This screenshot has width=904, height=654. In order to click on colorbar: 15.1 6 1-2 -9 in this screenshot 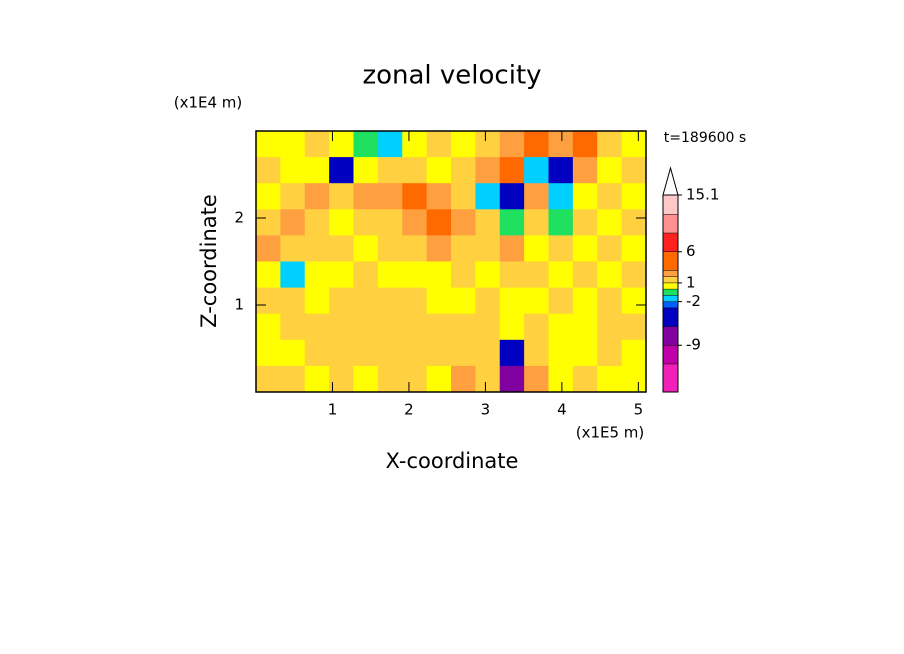, I will do `click(690, 289)`.